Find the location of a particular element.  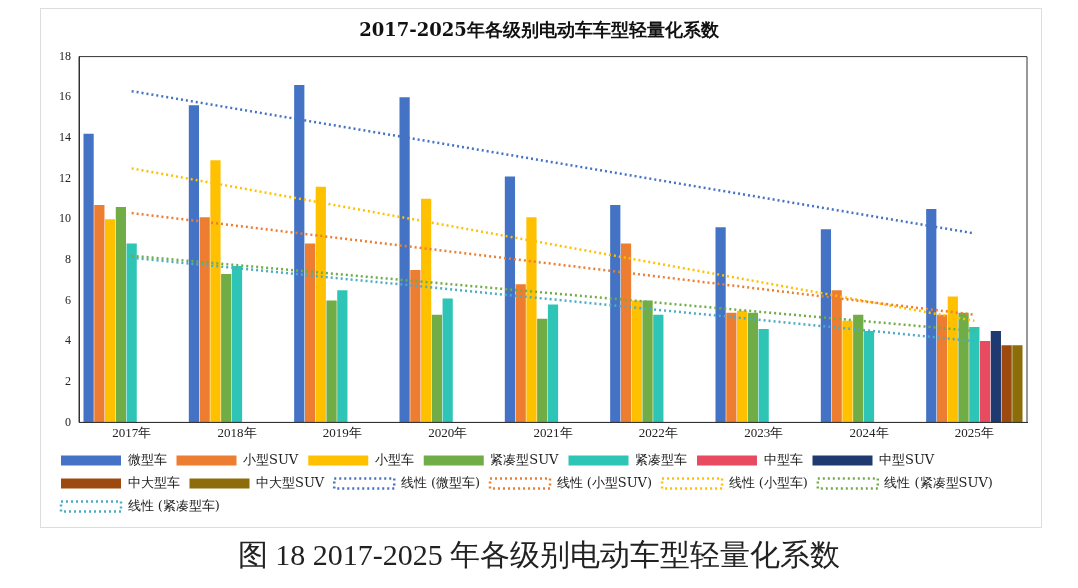

legend-label: 中大型车 is located at coordinates (153, 482).